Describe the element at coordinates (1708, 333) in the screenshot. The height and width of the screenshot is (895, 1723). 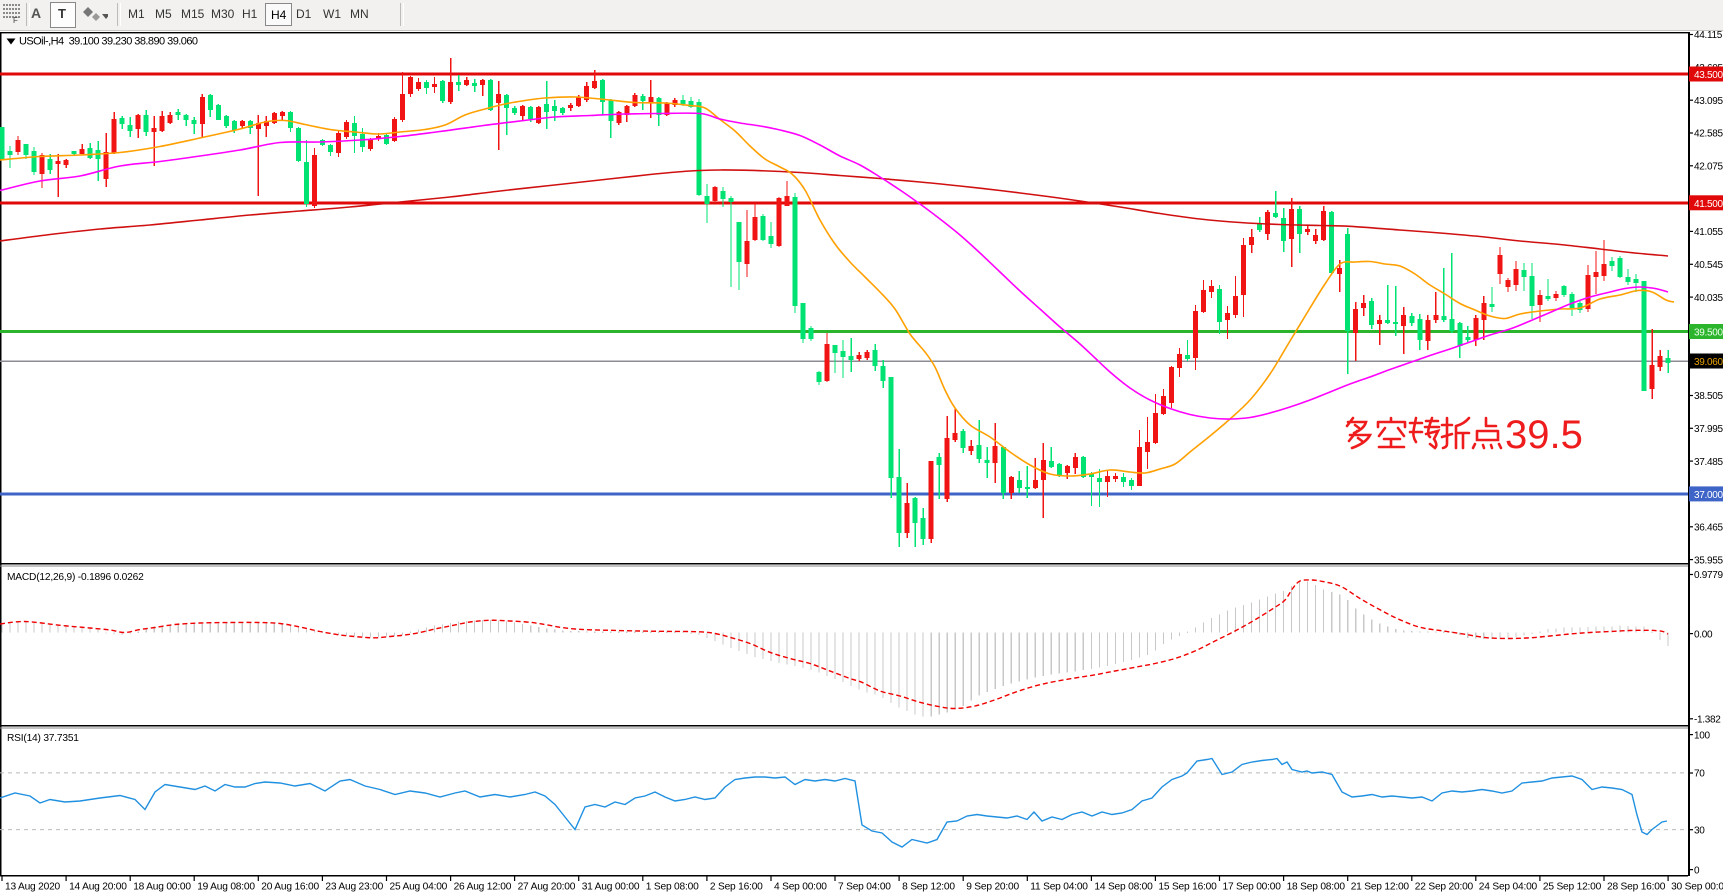
I see `svg-text: 39.500` at that location.